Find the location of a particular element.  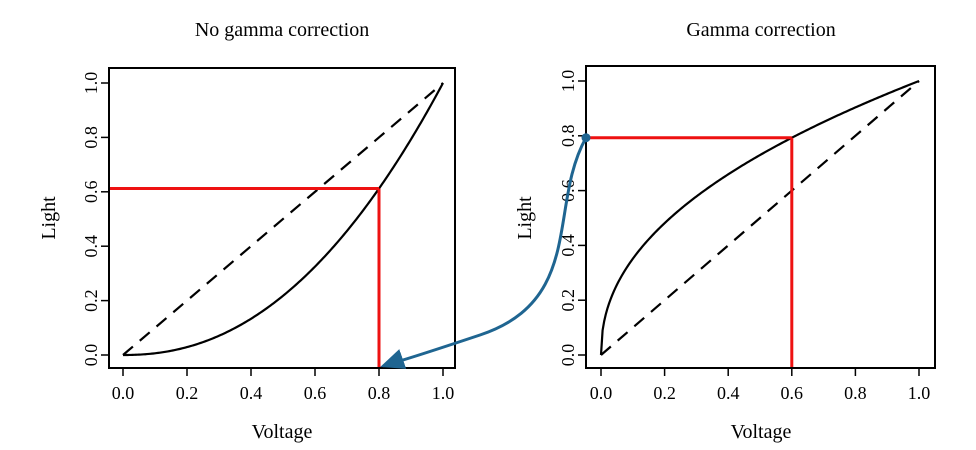

chart-title: Gamma correction is located at coordinates (760, 30).